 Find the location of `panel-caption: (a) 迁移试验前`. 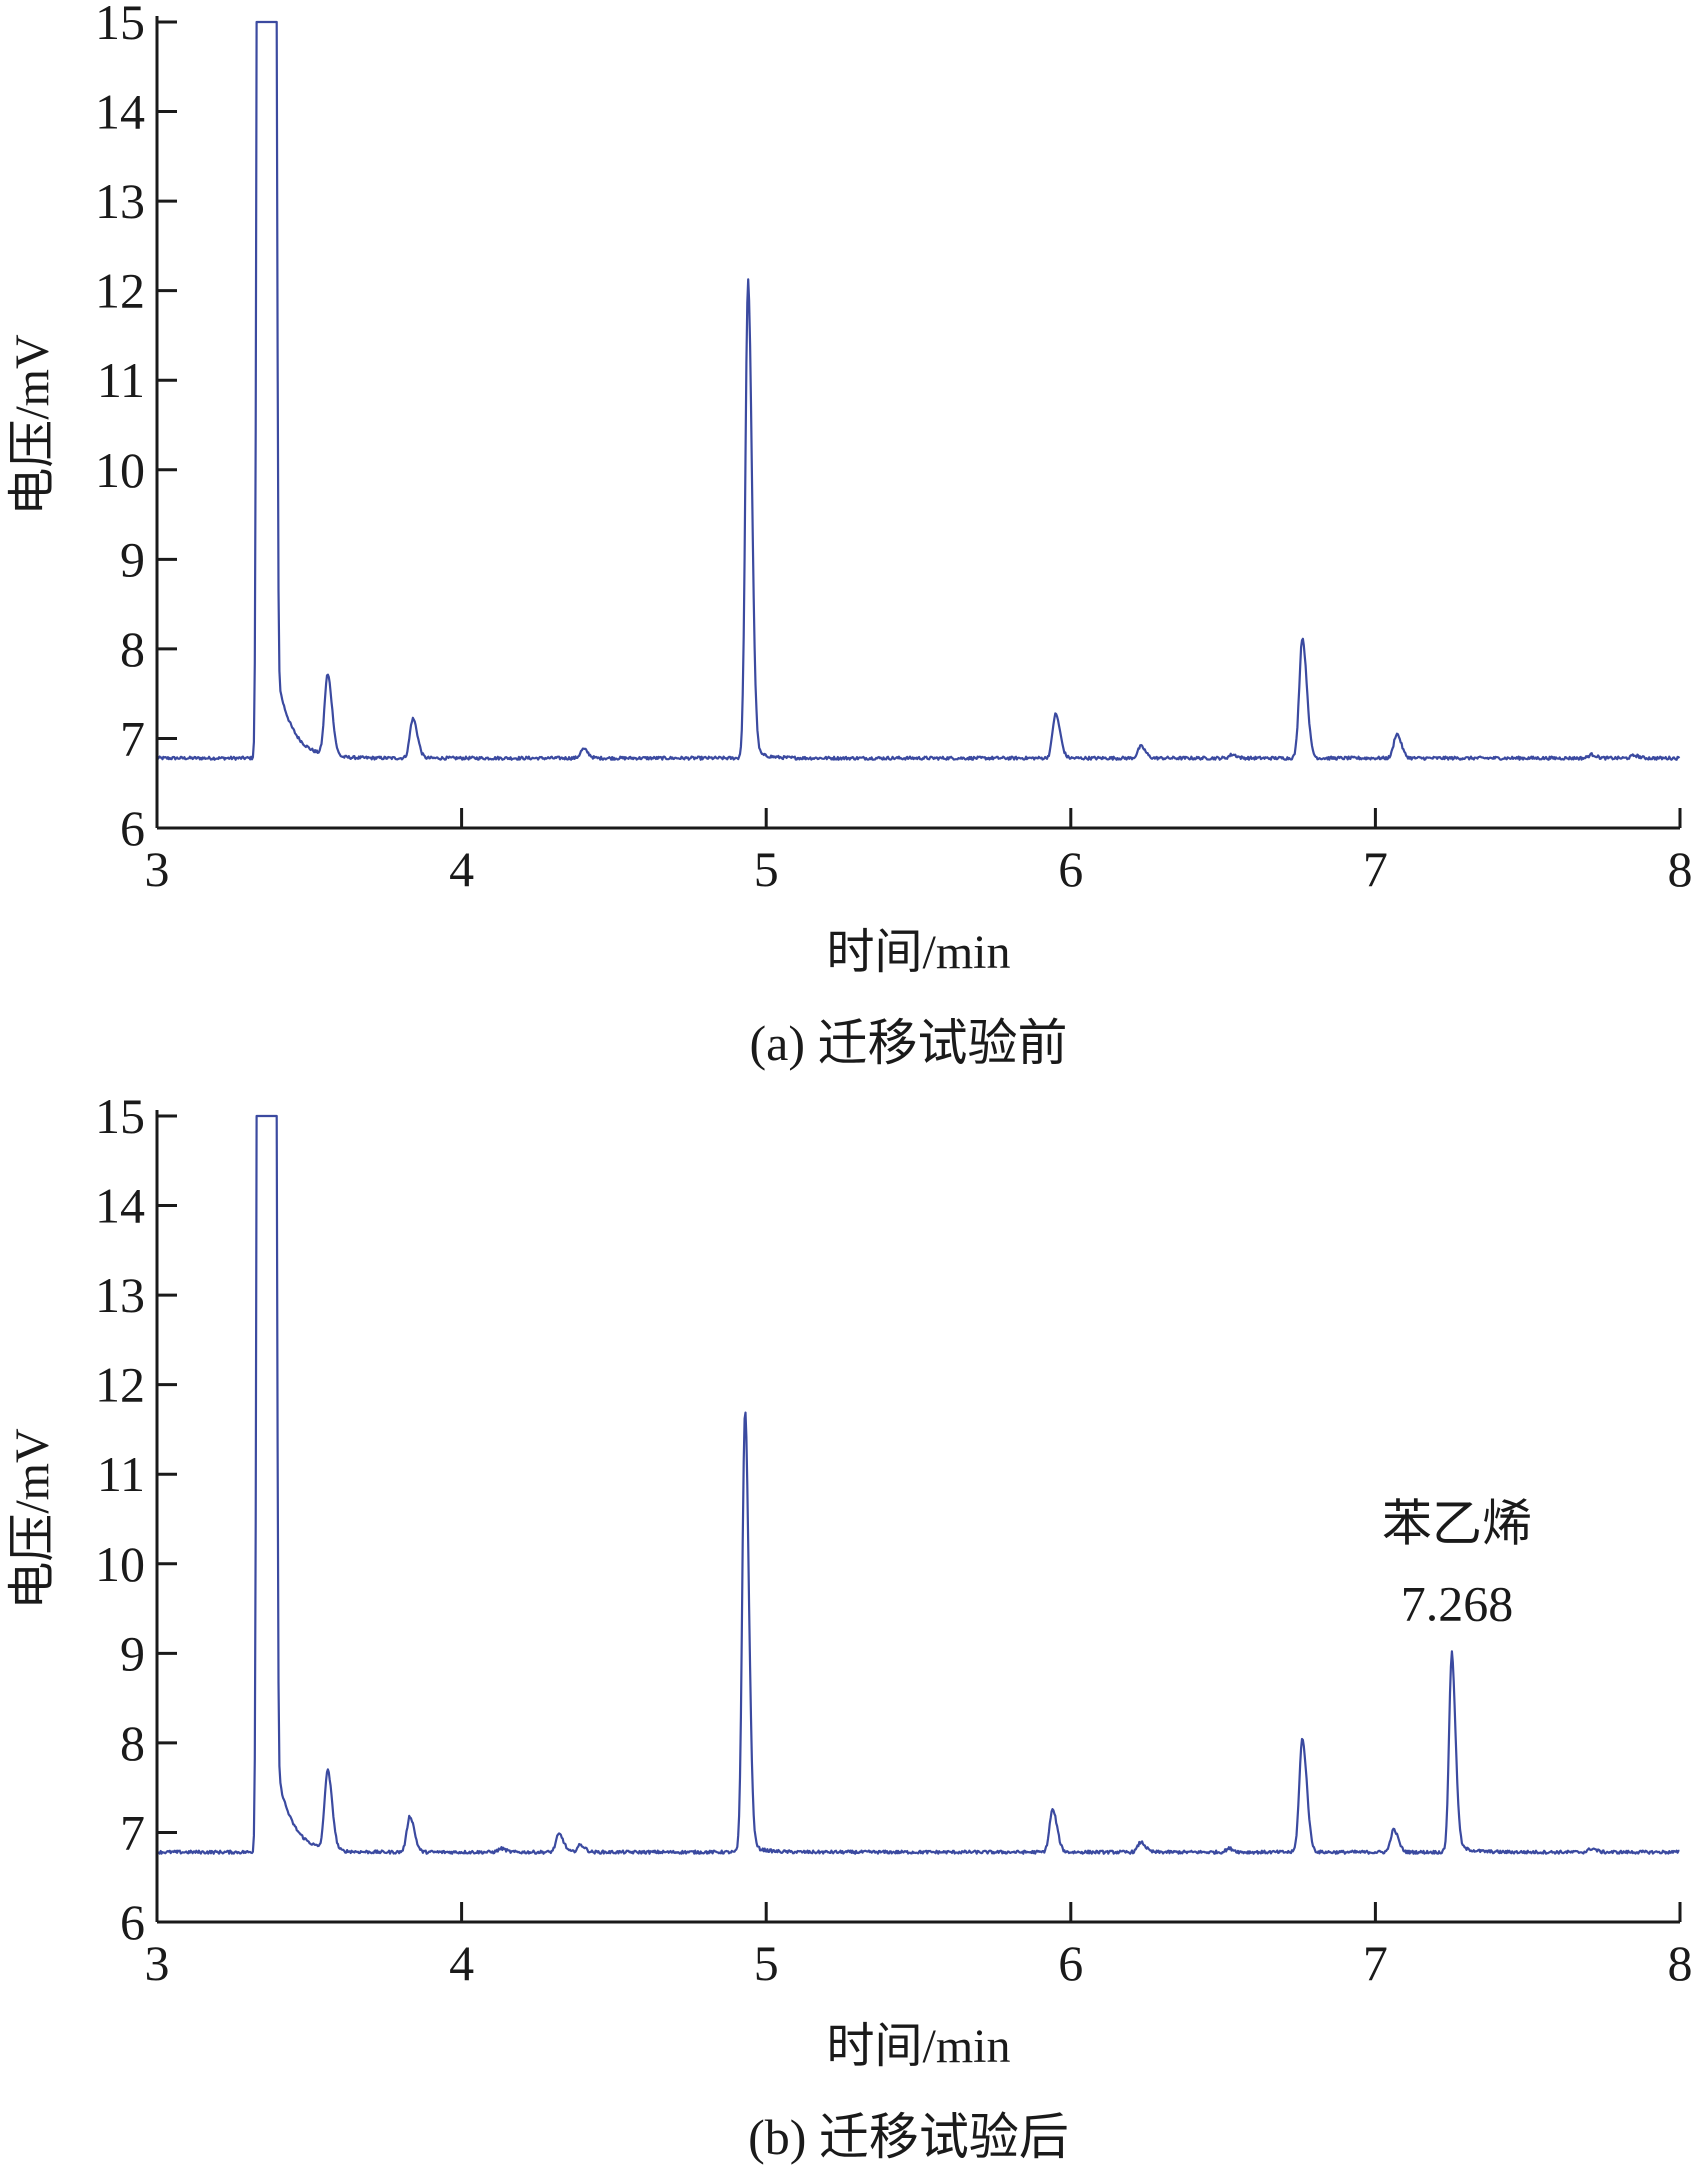

panel-caption: (a) 迁移试验前 is located at coordinates (909, 1043).